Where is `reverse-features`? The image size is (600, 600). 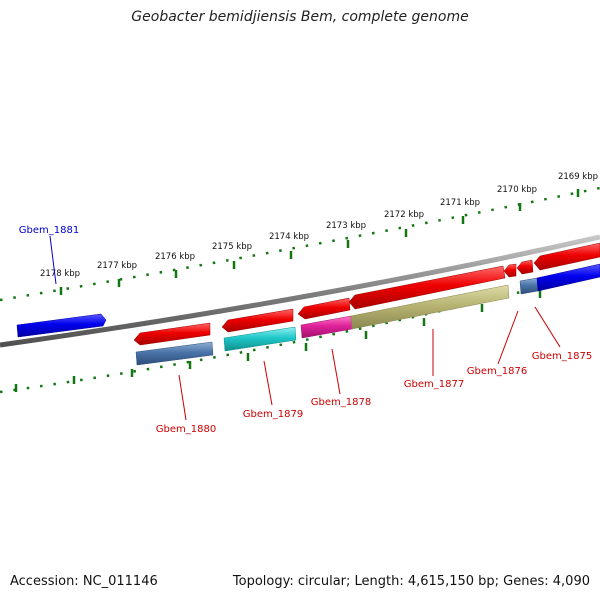
reverse-features is located at coordinates (367, 314).